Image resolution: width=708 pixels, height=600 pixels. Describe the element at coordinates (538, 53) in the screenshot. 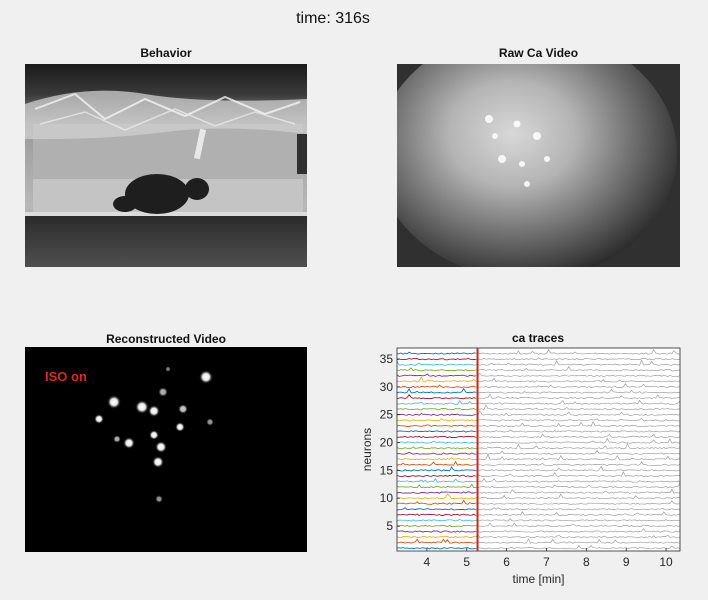

I see `raw-ca-title: Raw Ca Video` at that location.